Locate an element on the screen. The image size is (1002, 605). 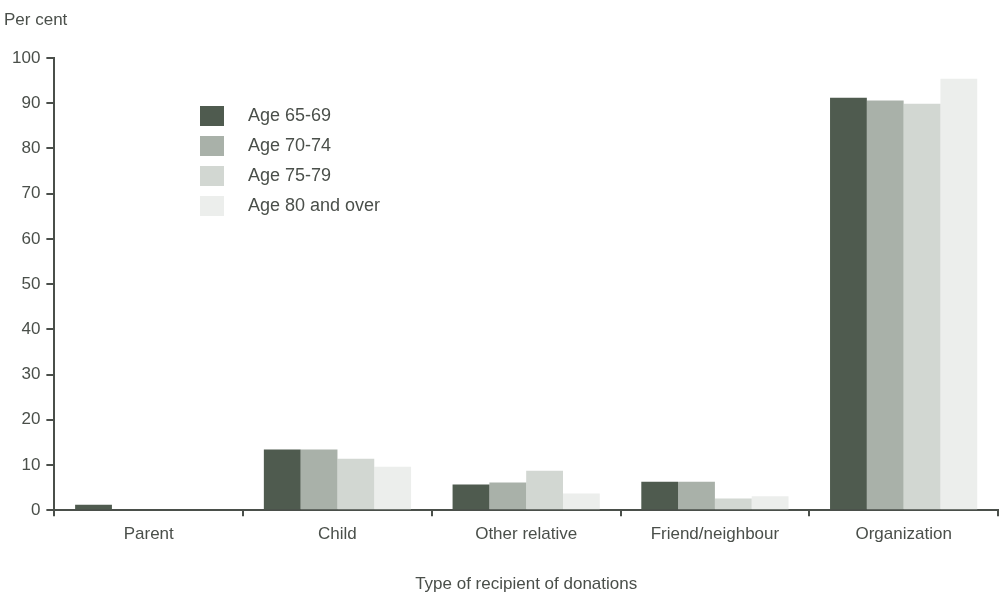
x-tick-label: Friend/neighbour is located at coordinates (715, 534).